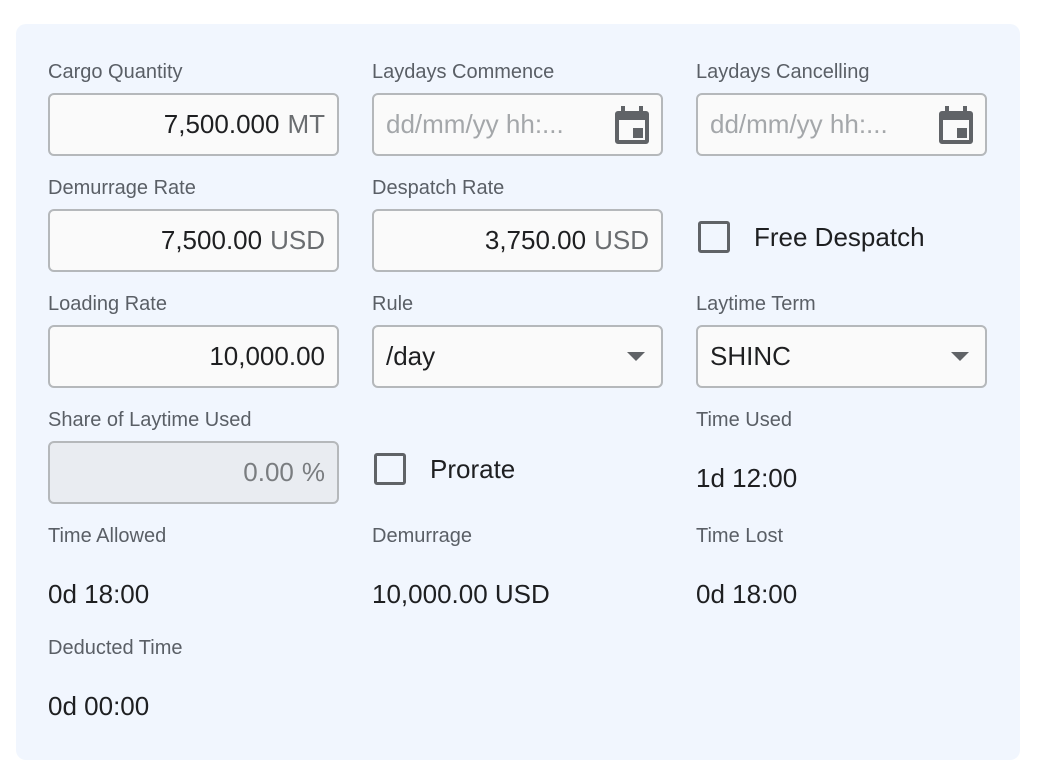 The height and width of the screenshot is (780, 1040). I want to click on time-allowed-label: Time Allowed, so click(107, 536).